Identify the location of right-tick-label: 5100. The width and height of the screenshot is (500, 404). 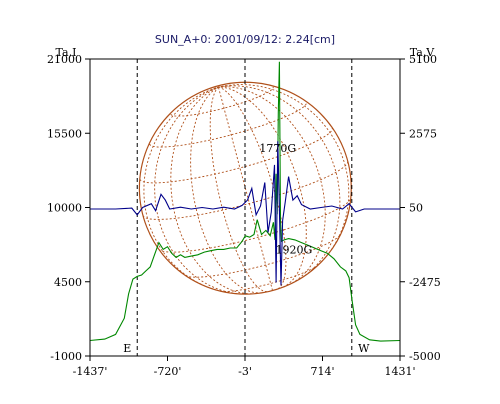
(423, 59).